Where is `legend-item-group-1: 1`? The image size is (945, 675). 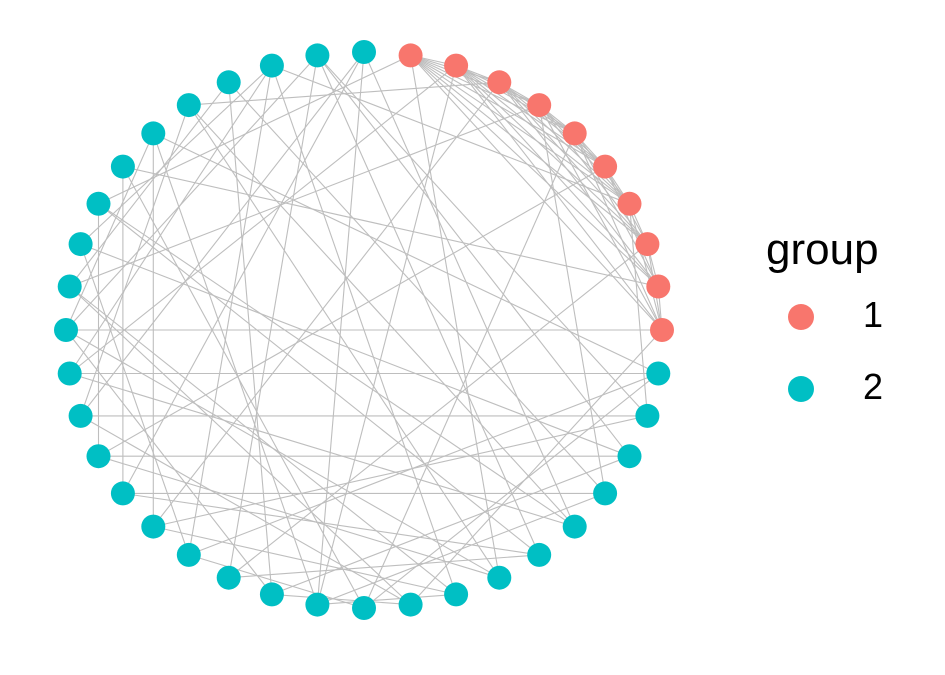 legend-item-group-1: 1 is located at coordinates (851, 326).